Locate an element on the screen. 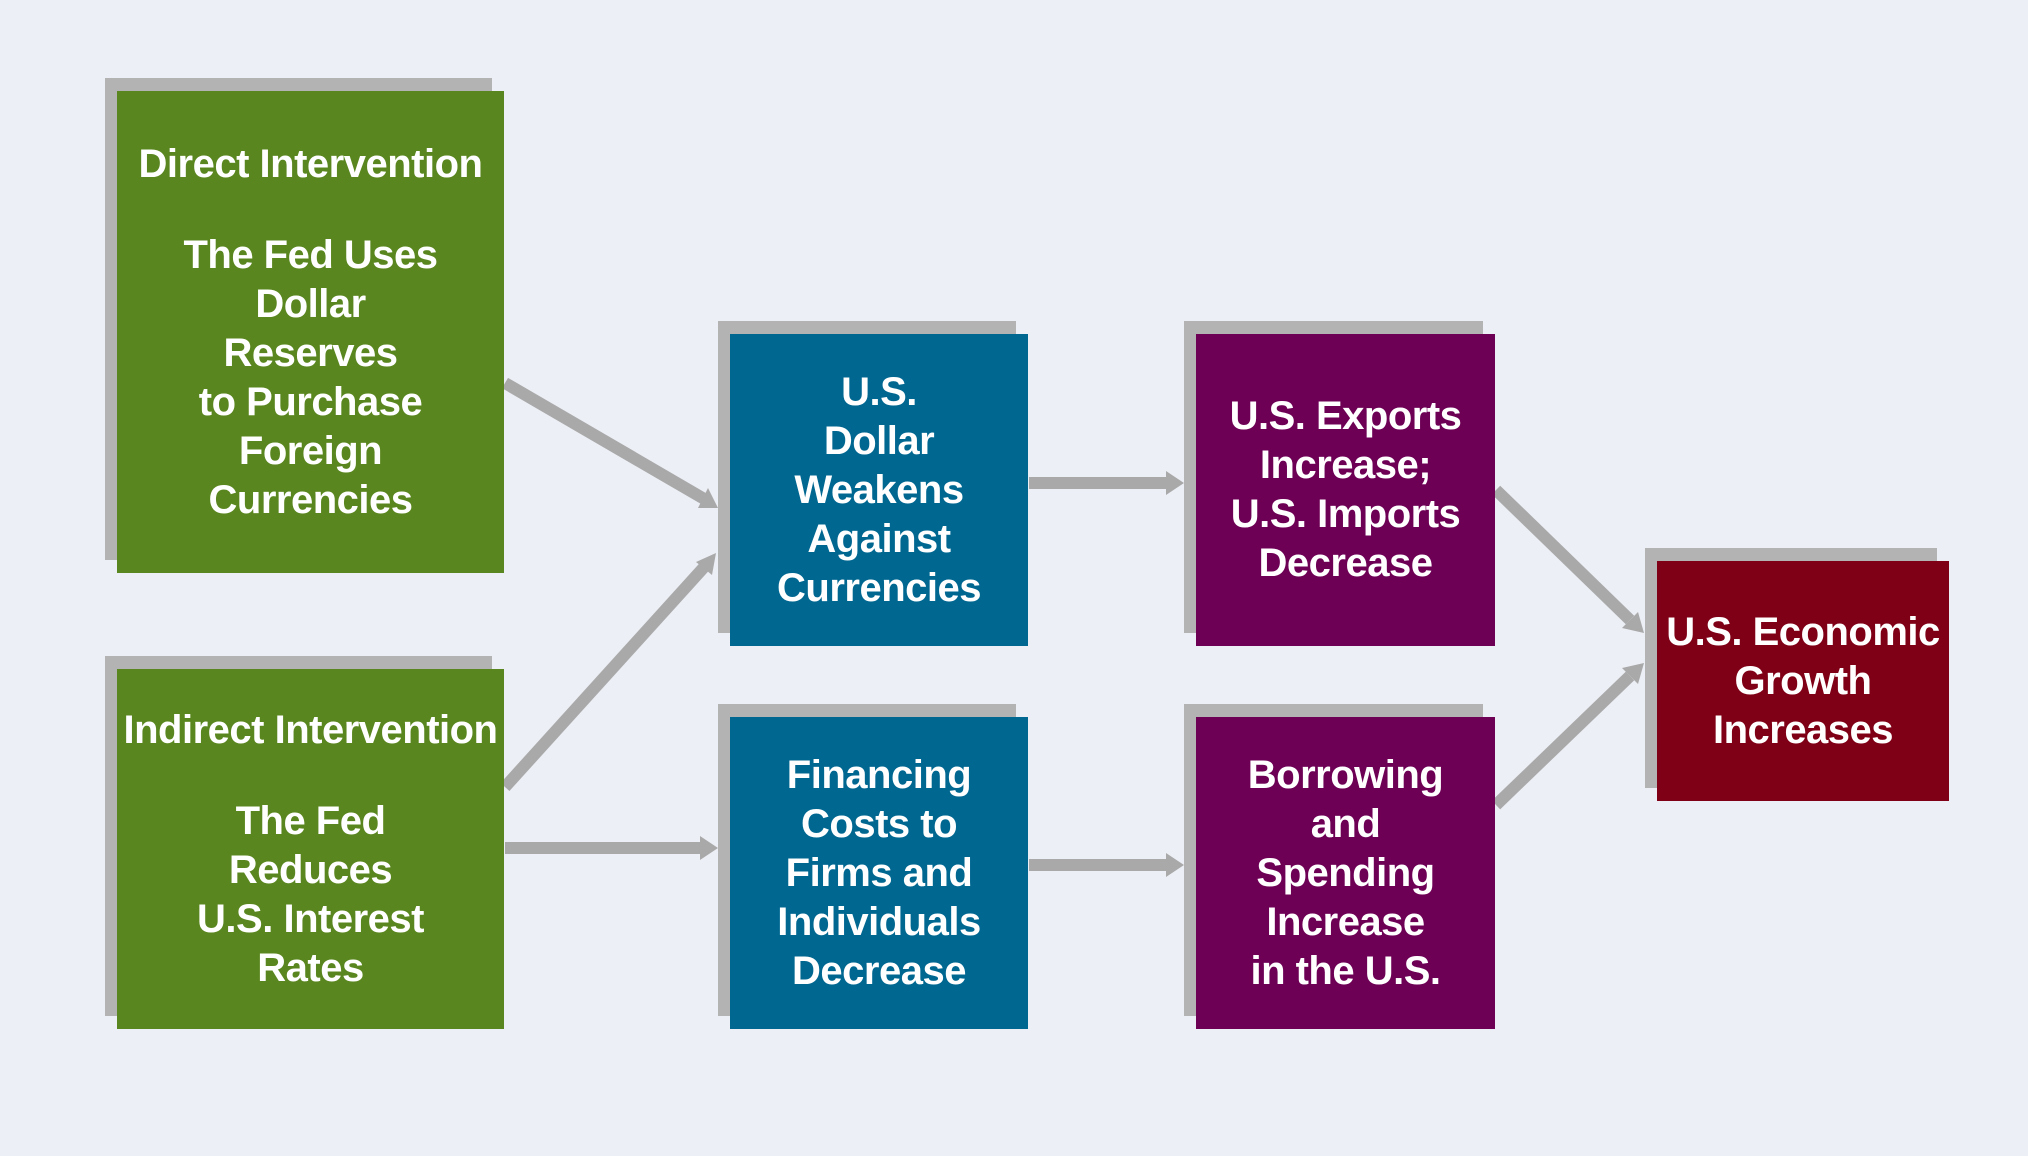 This screenshot has width=2028, height=1156. economic-growth-box: U.S. Economic Growth Increases is located at coordinates (1797, 674).